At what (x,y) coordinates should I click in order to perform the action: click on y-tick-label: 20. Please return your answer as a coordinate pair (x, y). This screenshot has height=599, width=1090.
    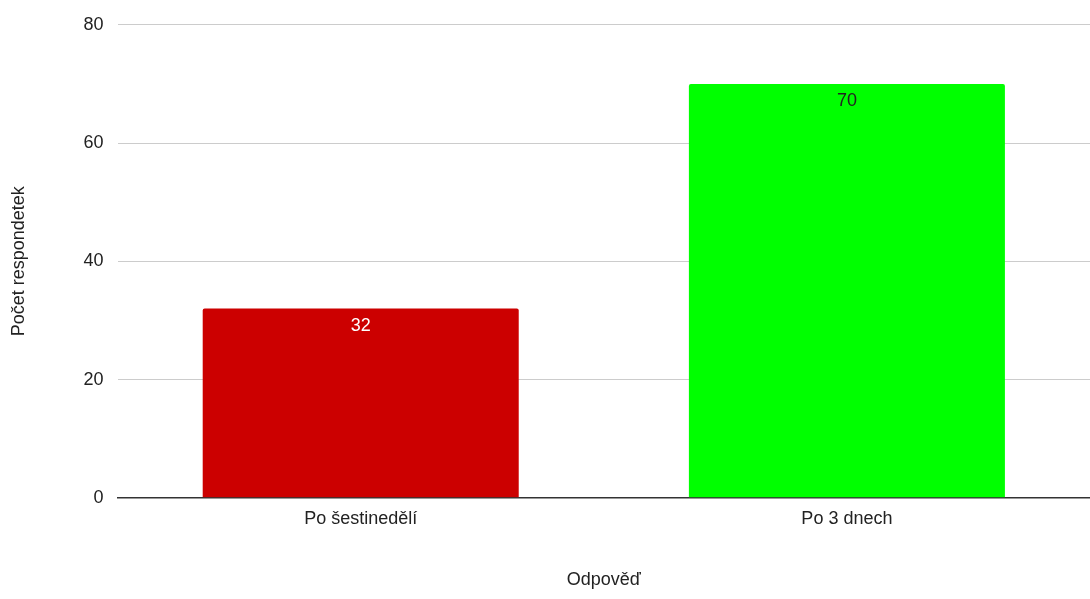
    Looking at the image, I should click on (93, 378).